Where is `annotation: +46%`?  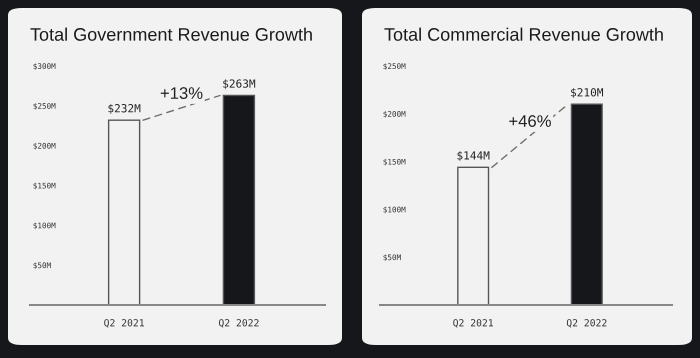 annotation: +46% is located at coordinates (530, 121).